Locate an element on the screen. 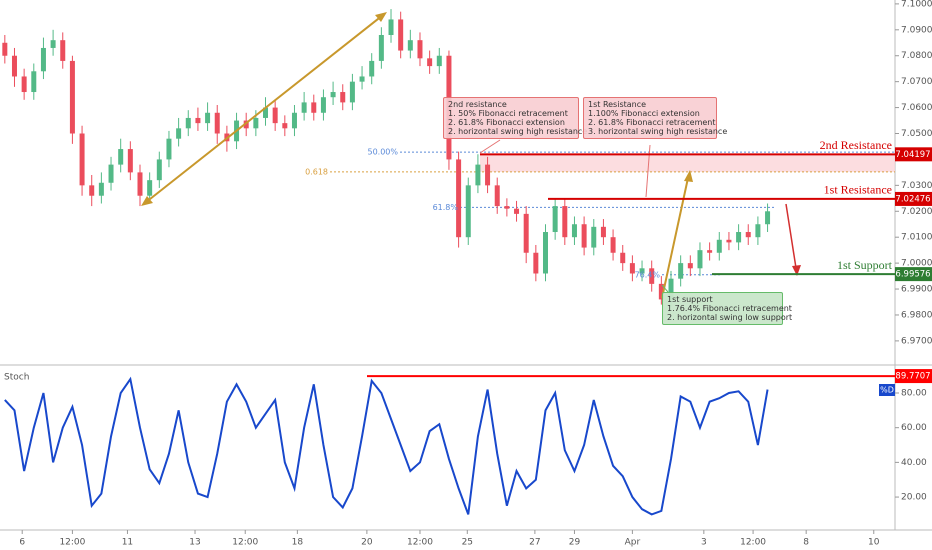  legend-label: %D is located at coordinates (887, 390).